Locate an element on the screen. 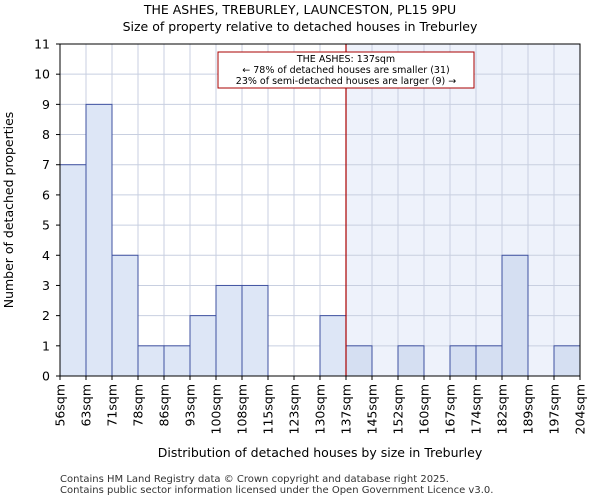 The image size is (600, 500). y-tick-label: 2 is located at coordinates (46, 315).